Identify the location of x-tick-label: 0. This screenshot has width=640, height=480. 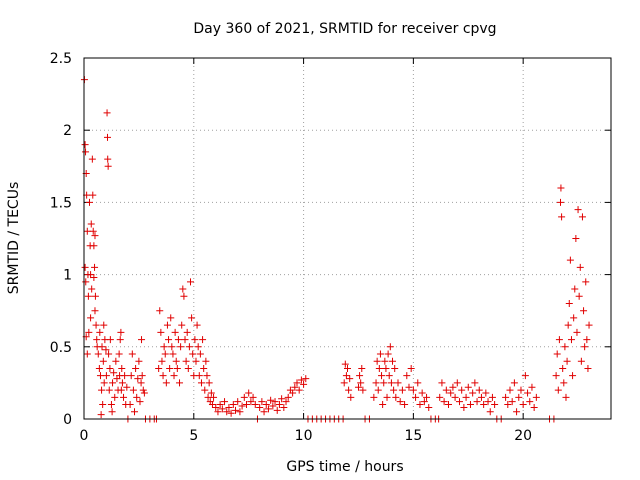
(84, 436).